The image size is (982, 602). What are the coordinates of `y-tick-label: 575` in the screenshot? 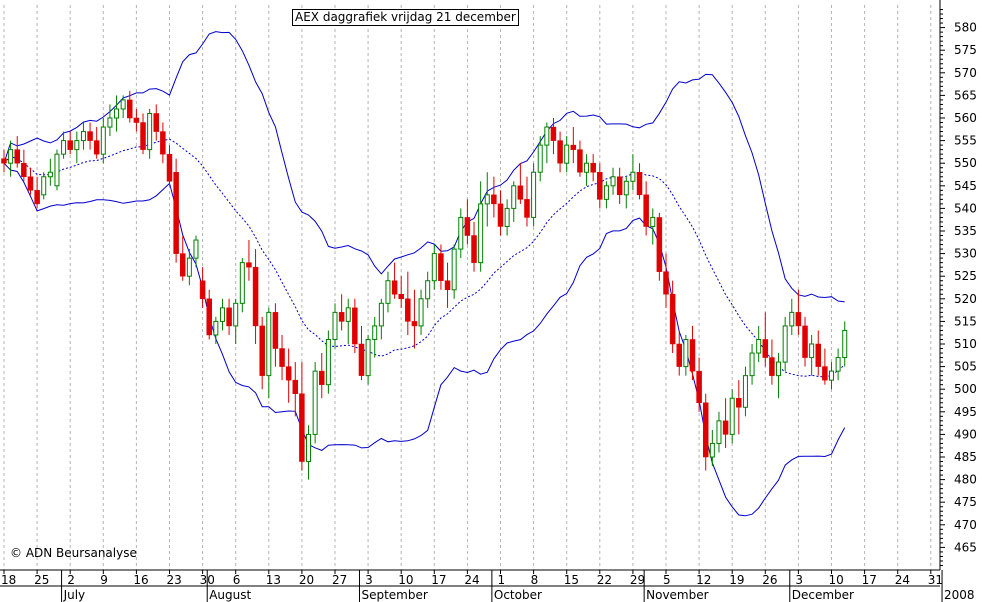 It's located at (965, 50).